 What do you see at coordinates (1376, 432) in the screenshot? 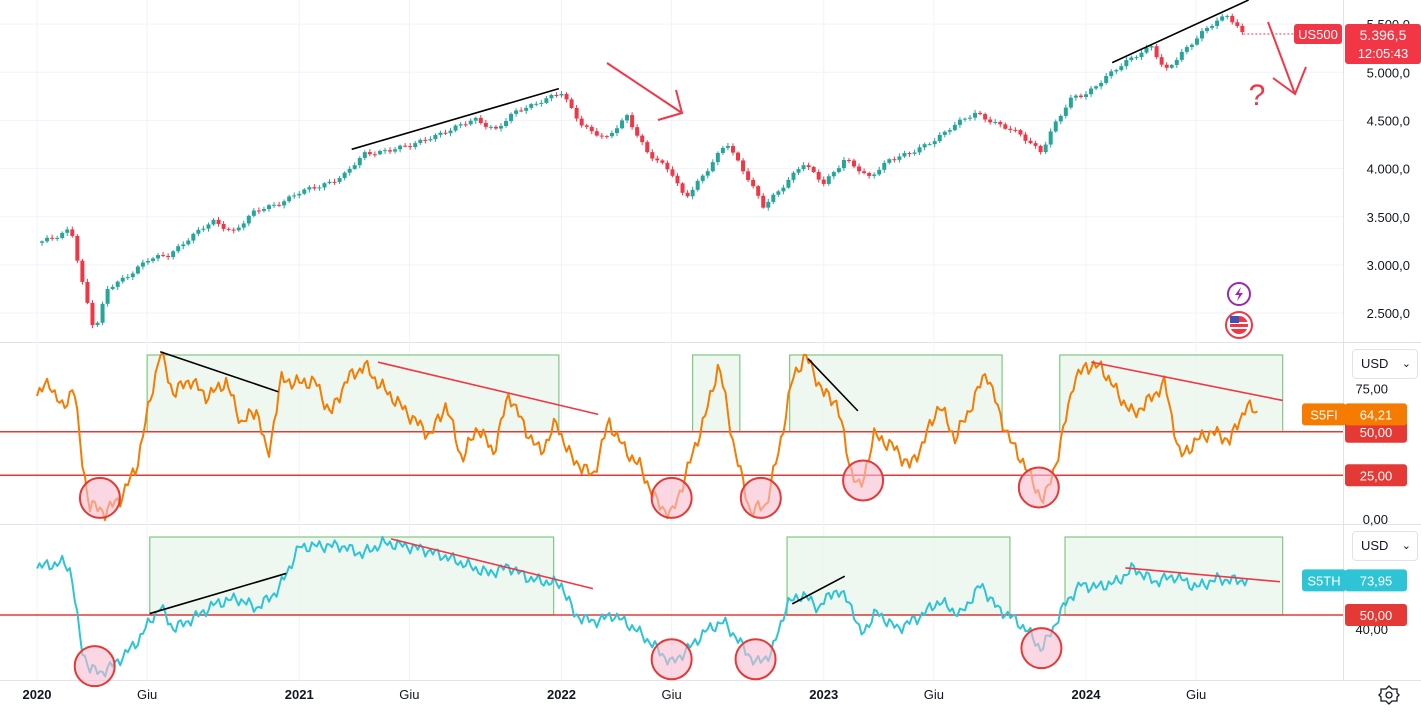
I see `level-badge-label: 50,00` at bounding box center [1376, 432].